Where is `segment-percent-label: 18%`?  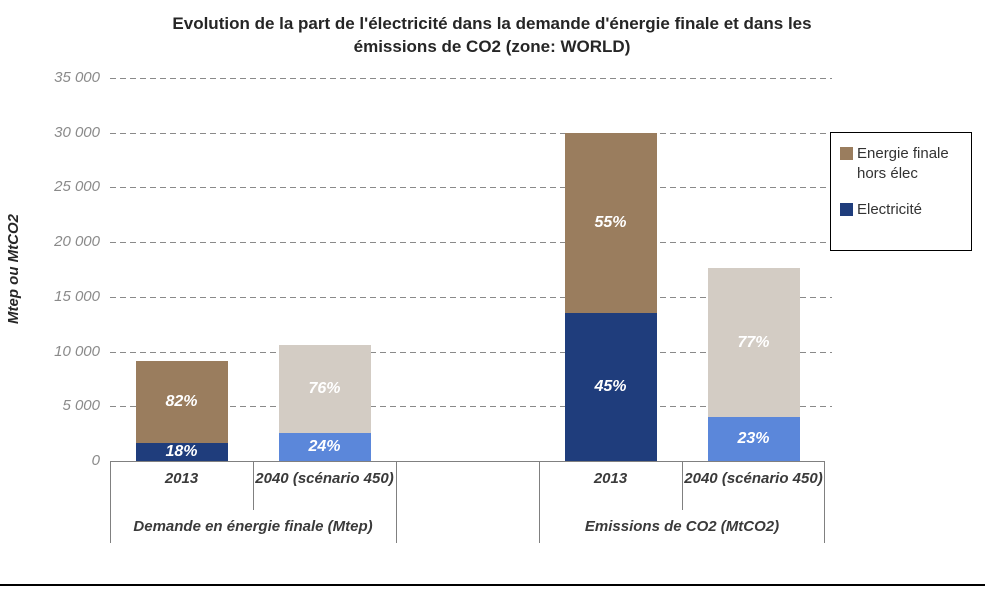 segment-percent-label: 18% is located at coordinates (181, 451).